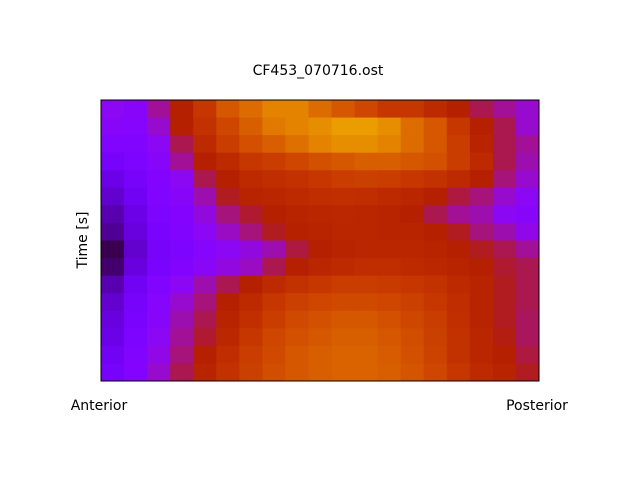 The height and width of the screenshot is (480, 640). Describe the element at coordinates (83, 241) in the screenshot. I see `y-axis-label: Time [s]` at that location.